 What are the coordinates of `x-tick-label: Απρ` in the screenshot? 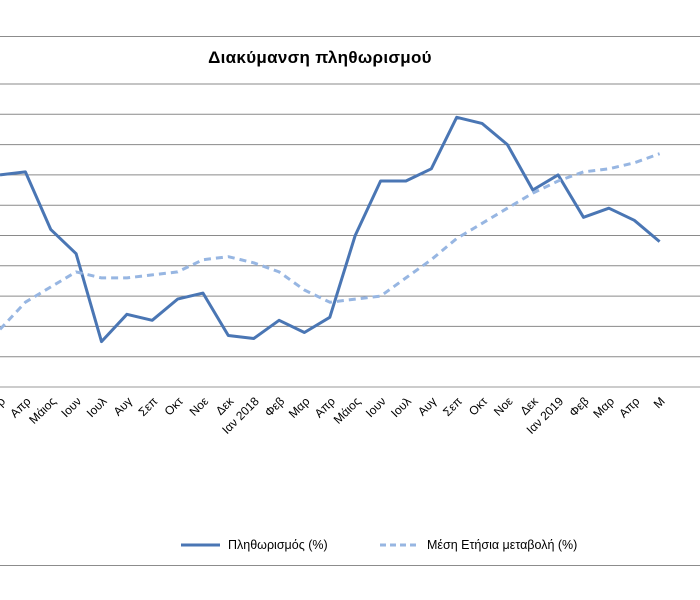 It's located at (629, 407).